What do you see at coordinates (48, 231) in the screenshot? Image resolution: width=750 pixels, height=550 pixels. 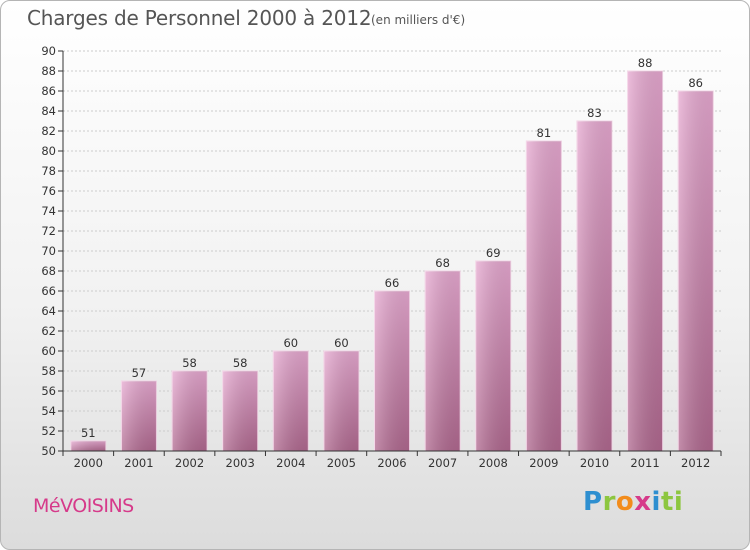 I see `y-tick-label: 72` at bounding box center [48, 231].